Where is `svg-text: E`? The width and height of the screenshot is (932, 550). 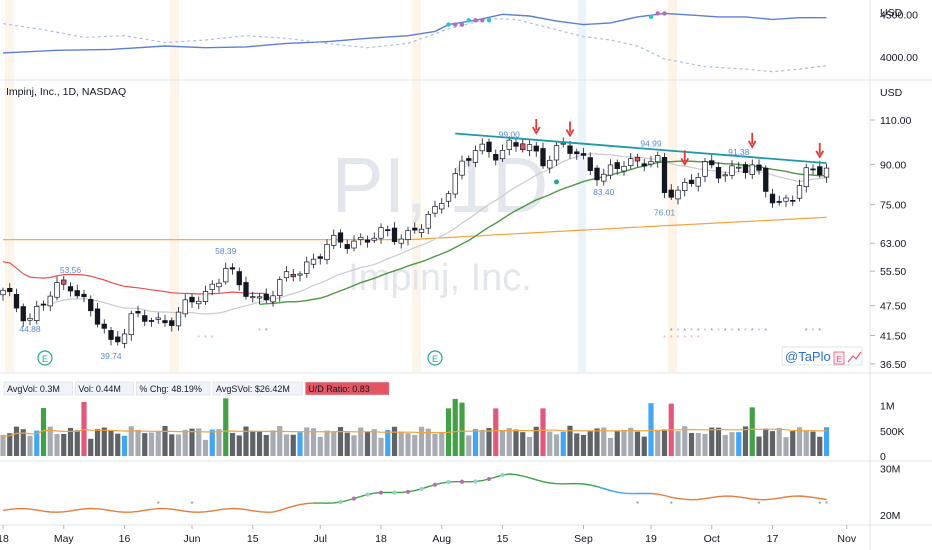 svg-text: E is located at coordinates (435, 359).